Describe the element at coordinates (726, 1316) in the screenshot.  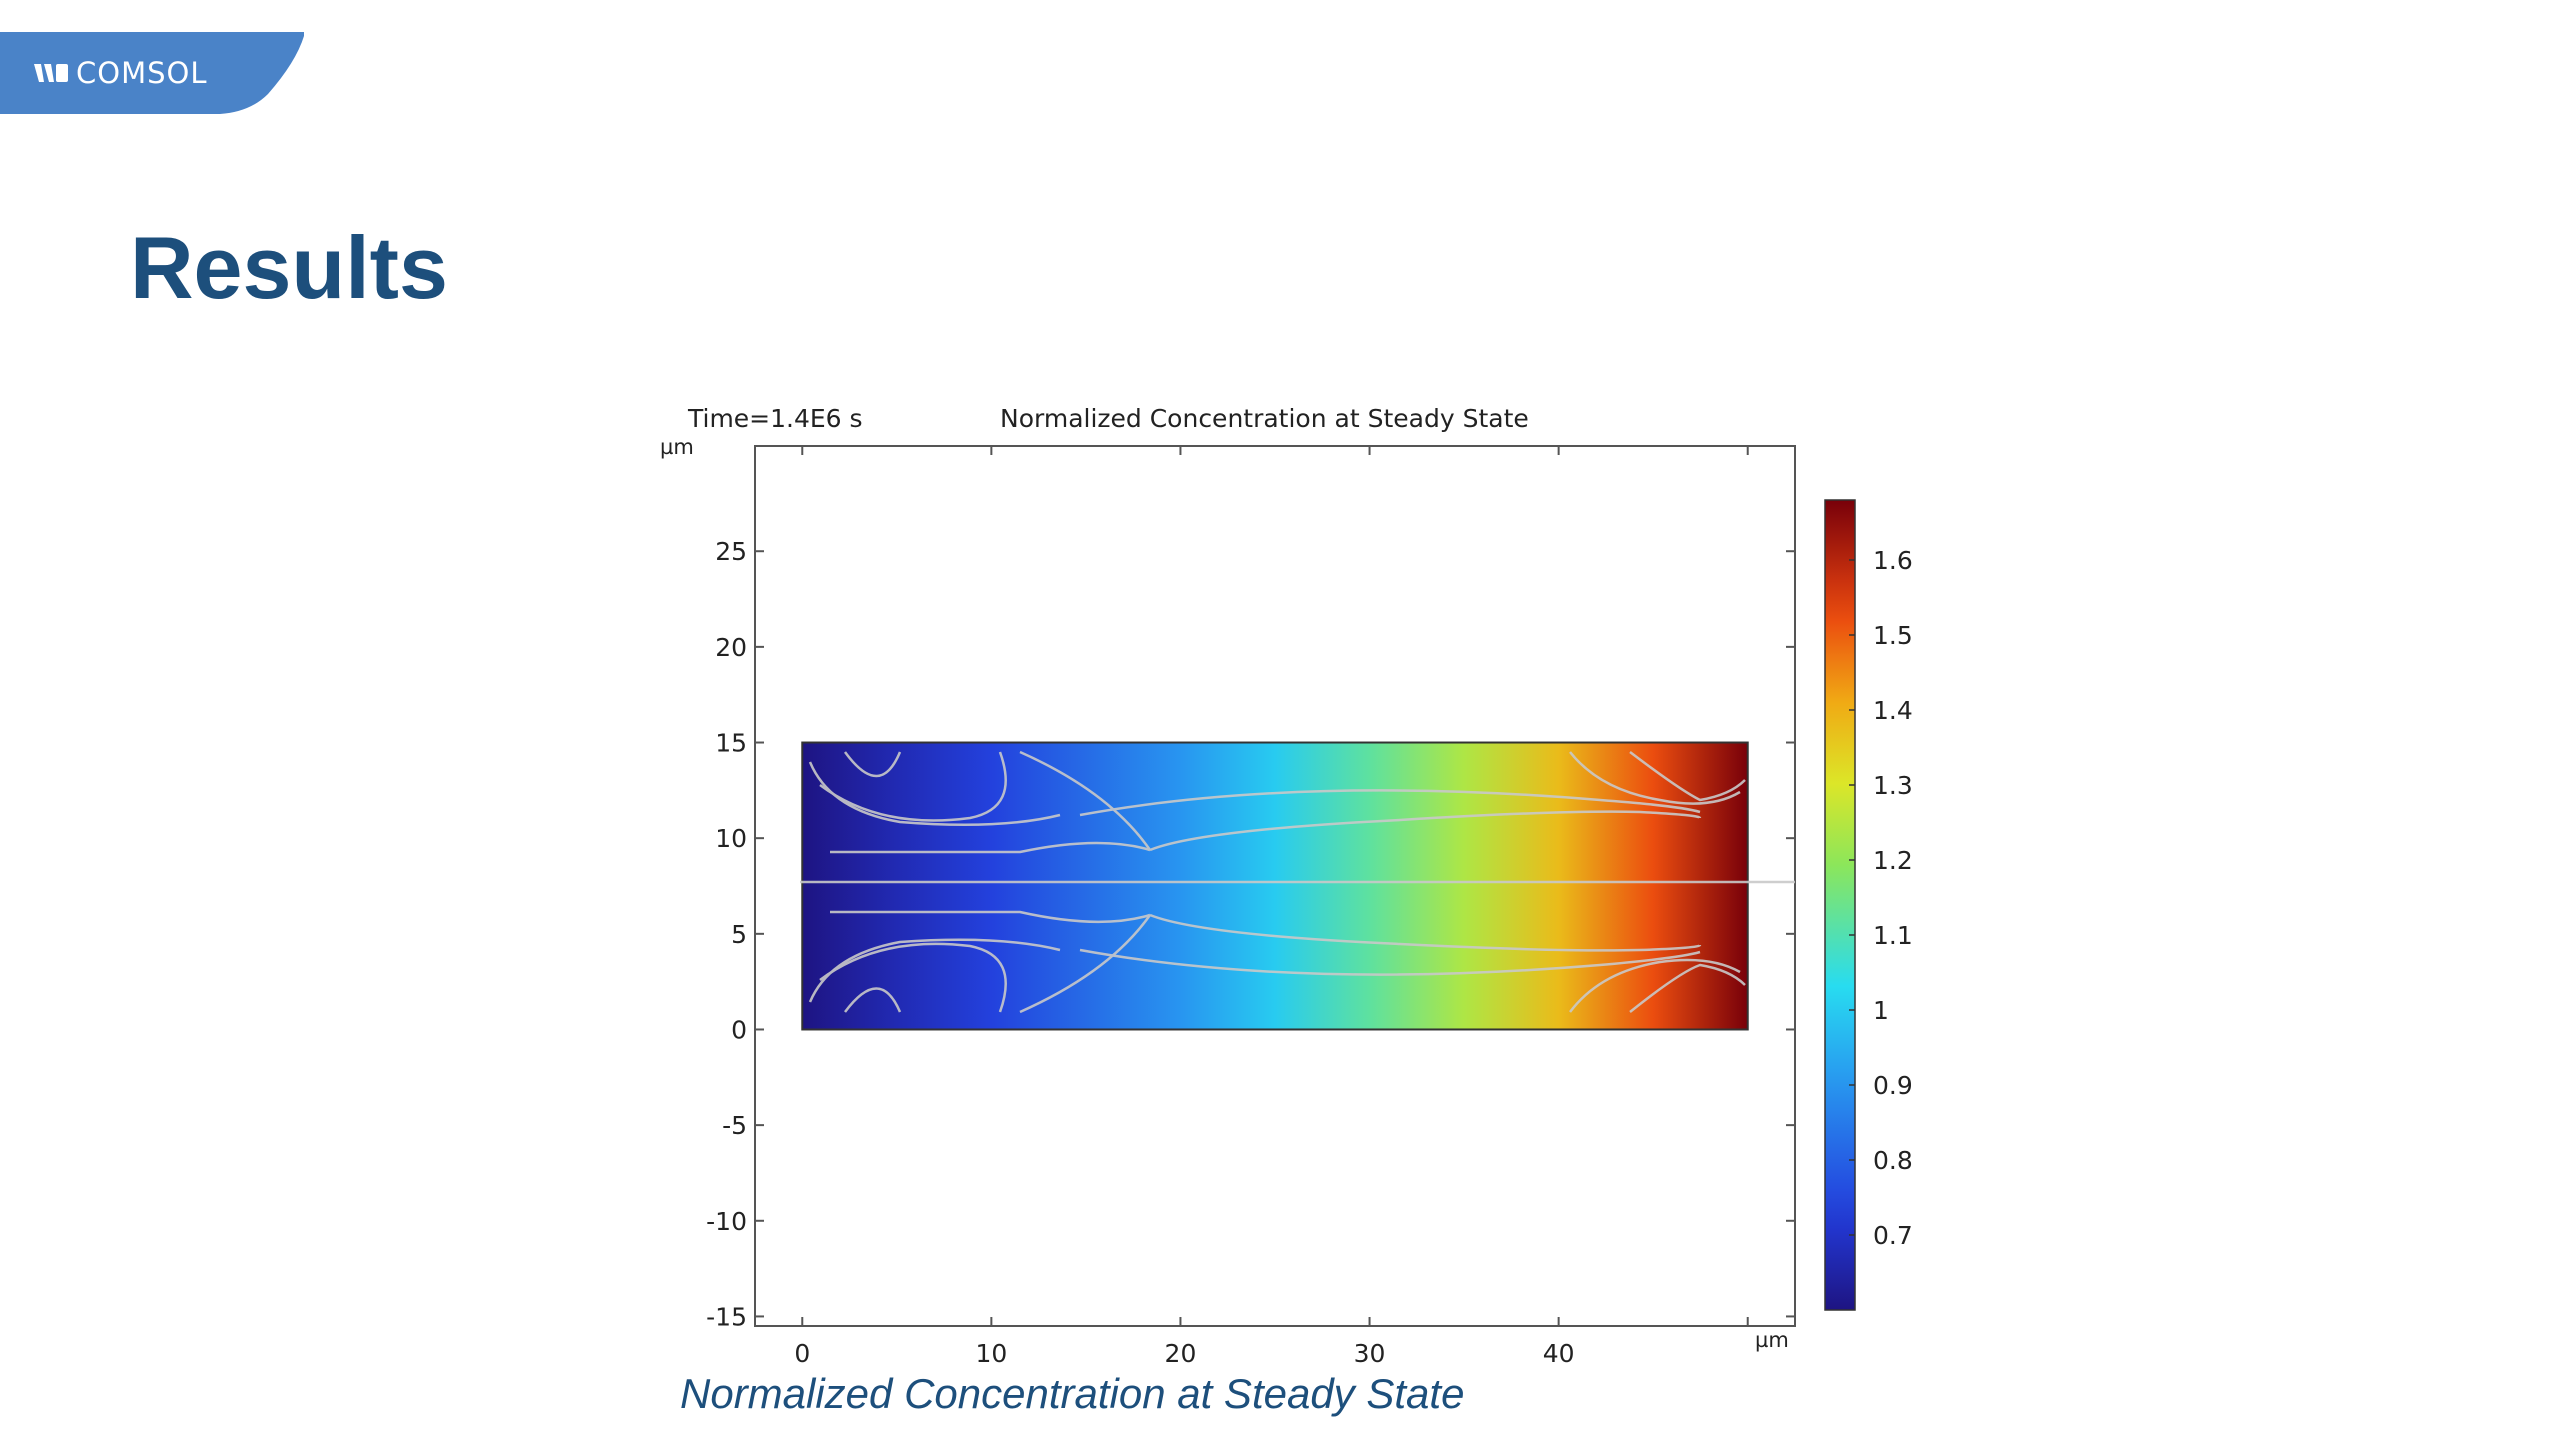
I see `y-tick-label: -15` at that location.